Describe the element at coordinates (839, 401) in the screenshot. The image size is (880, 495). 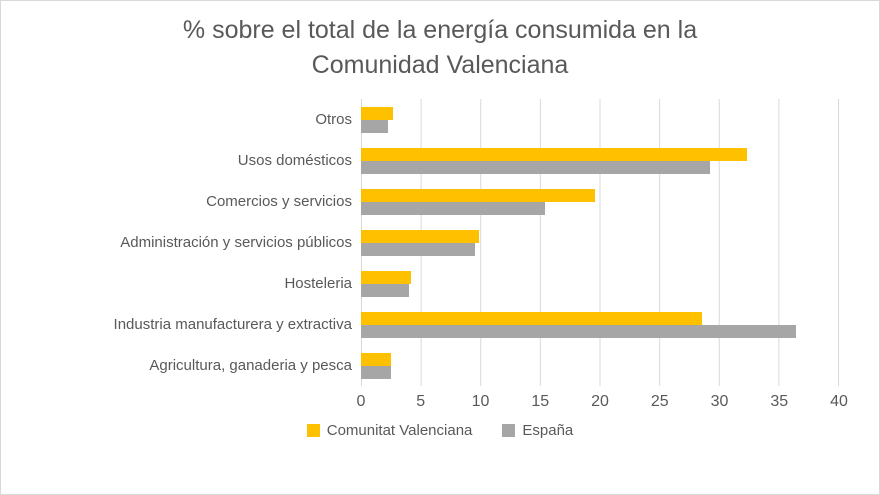
I see `x-tick-label: 40` at that location.